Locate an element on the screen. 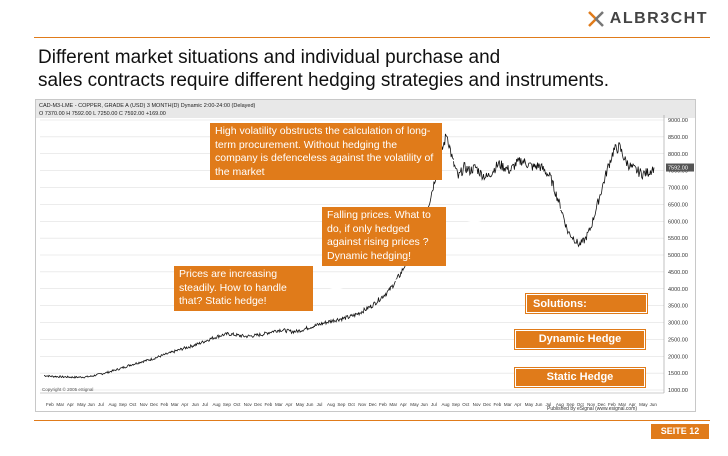  logo-mark-icon is located at coordinates (595, 19).